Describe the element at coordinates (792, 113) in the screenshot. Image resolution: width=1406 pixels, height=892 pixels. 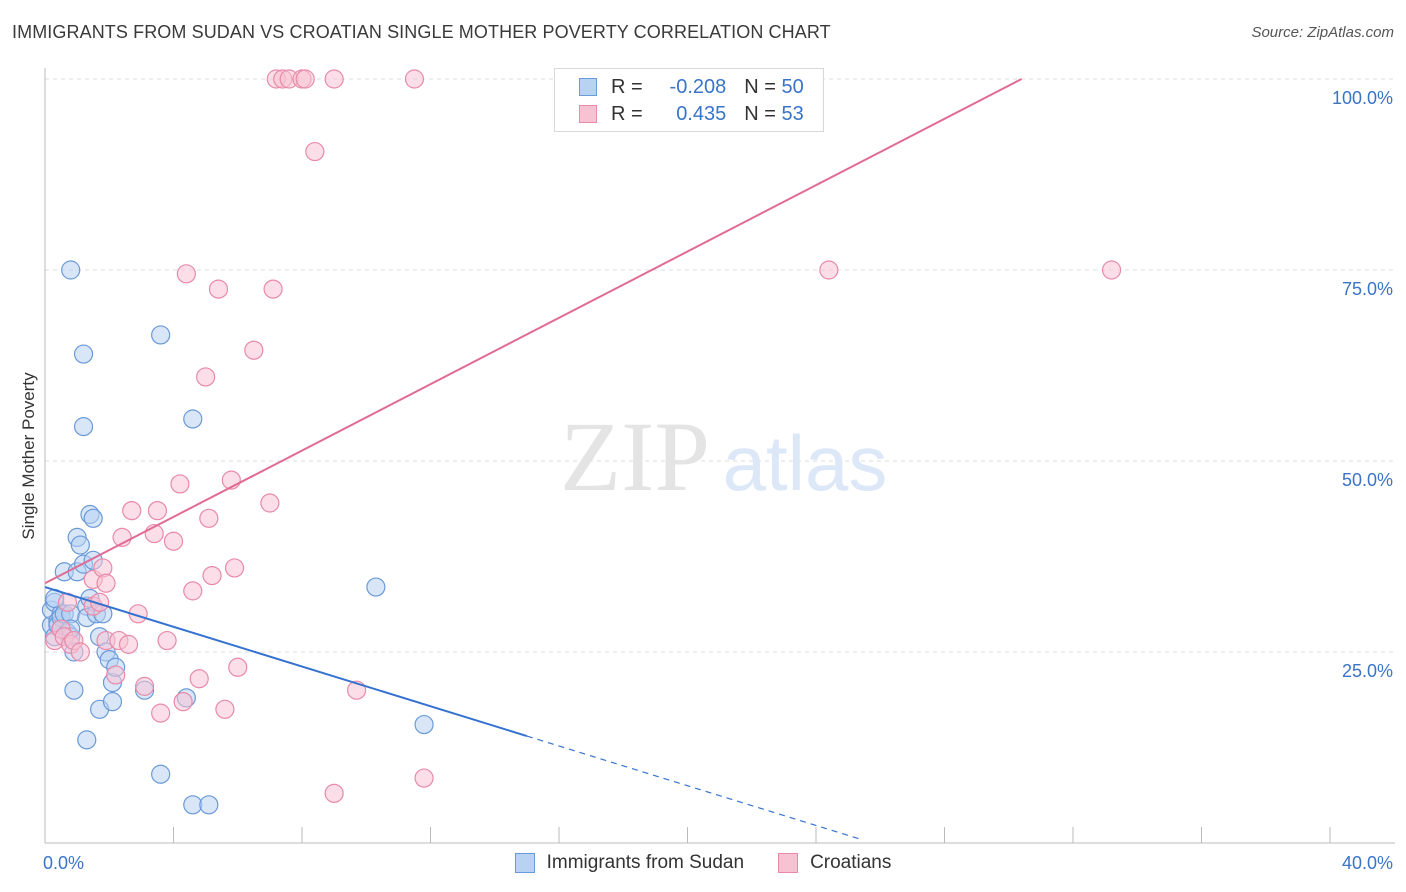
I see `n-value: 53` at that location.